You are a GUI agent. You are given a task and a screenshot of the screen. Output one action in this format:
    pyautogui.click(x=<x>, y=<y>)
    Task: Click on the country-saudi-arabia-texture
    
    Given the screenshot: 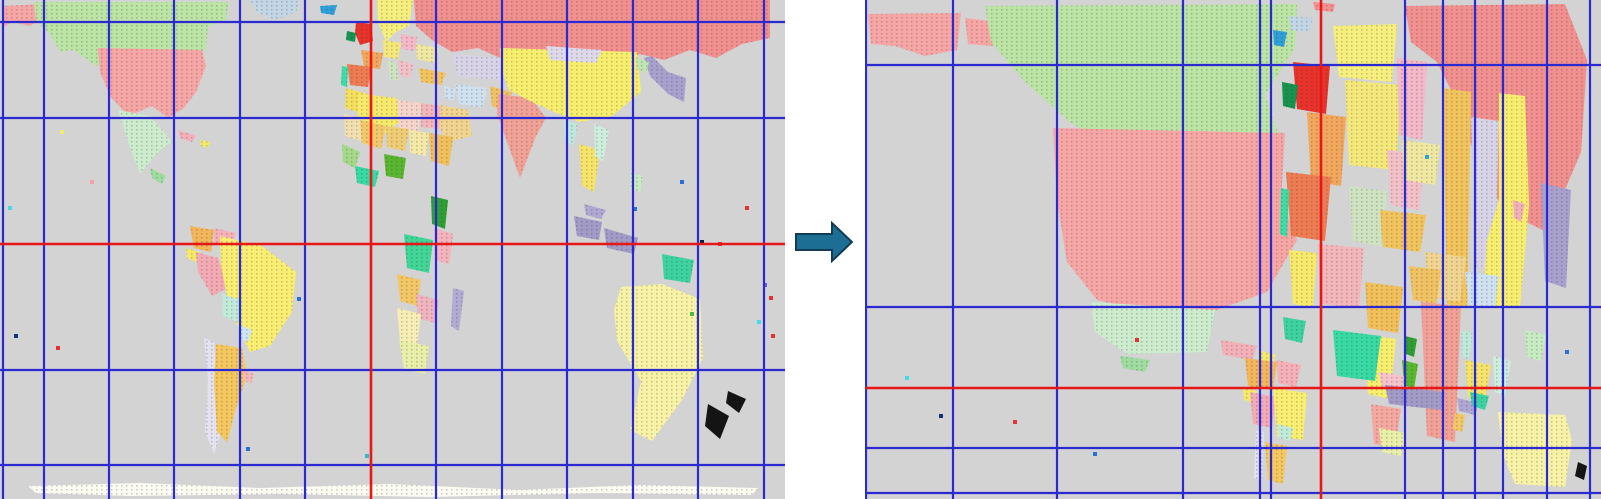 What is the action you would take?
    pyautogui.click(x=453, y=123)
    